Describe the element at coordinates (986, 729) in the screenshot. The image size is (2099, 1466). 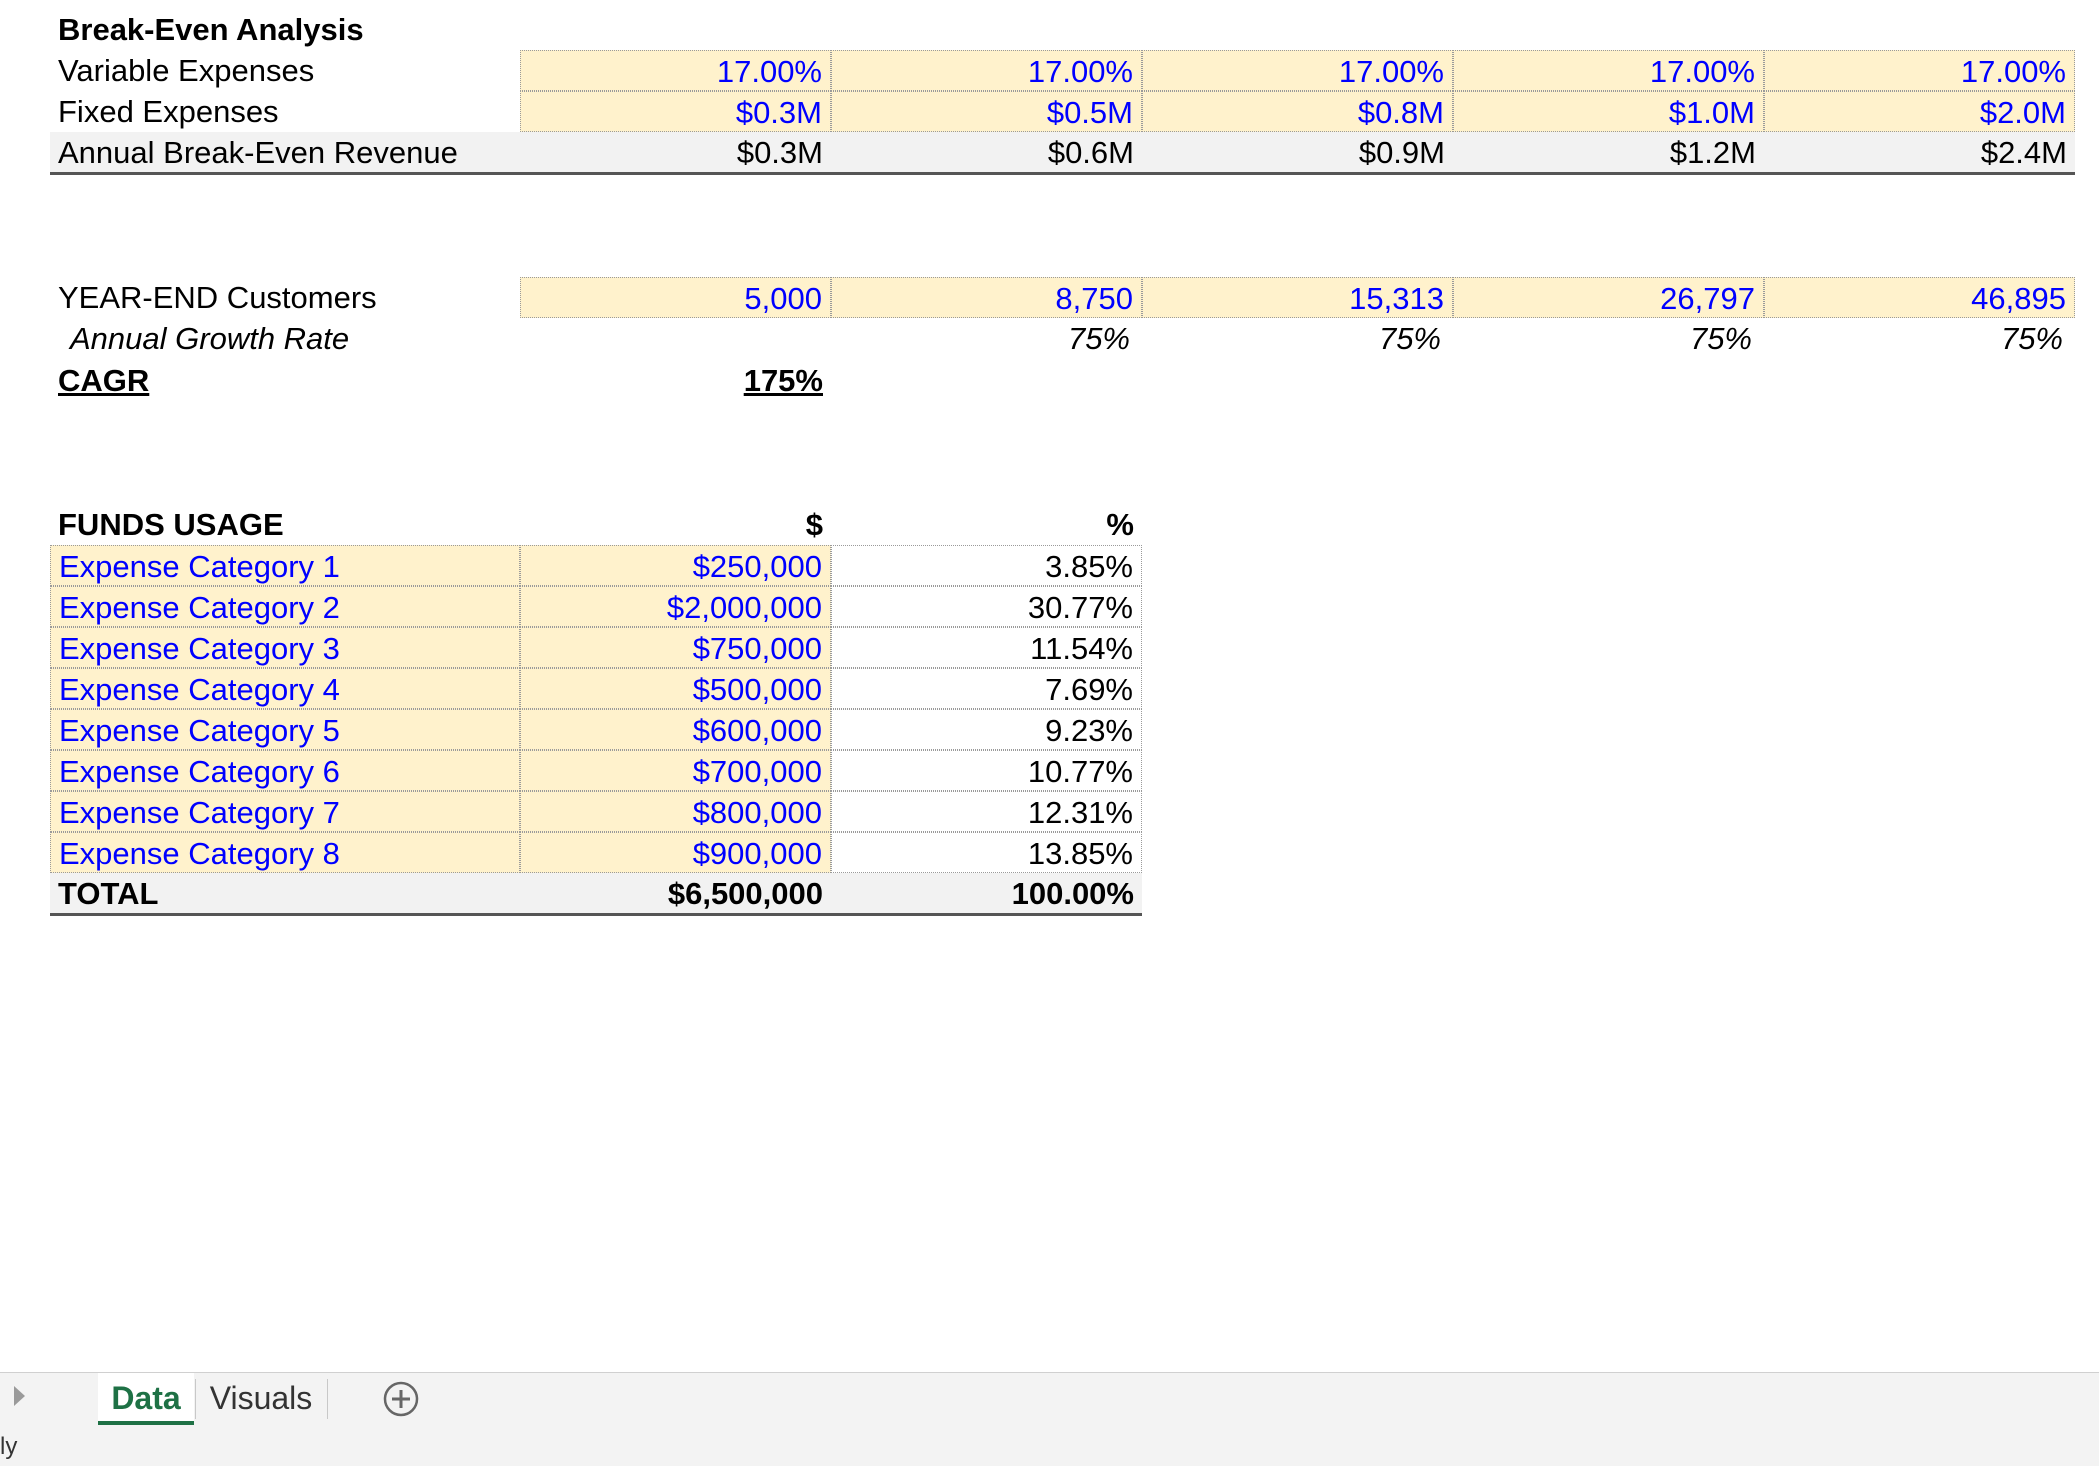
I see `expense-pct-cell: 9.23%` at that location.